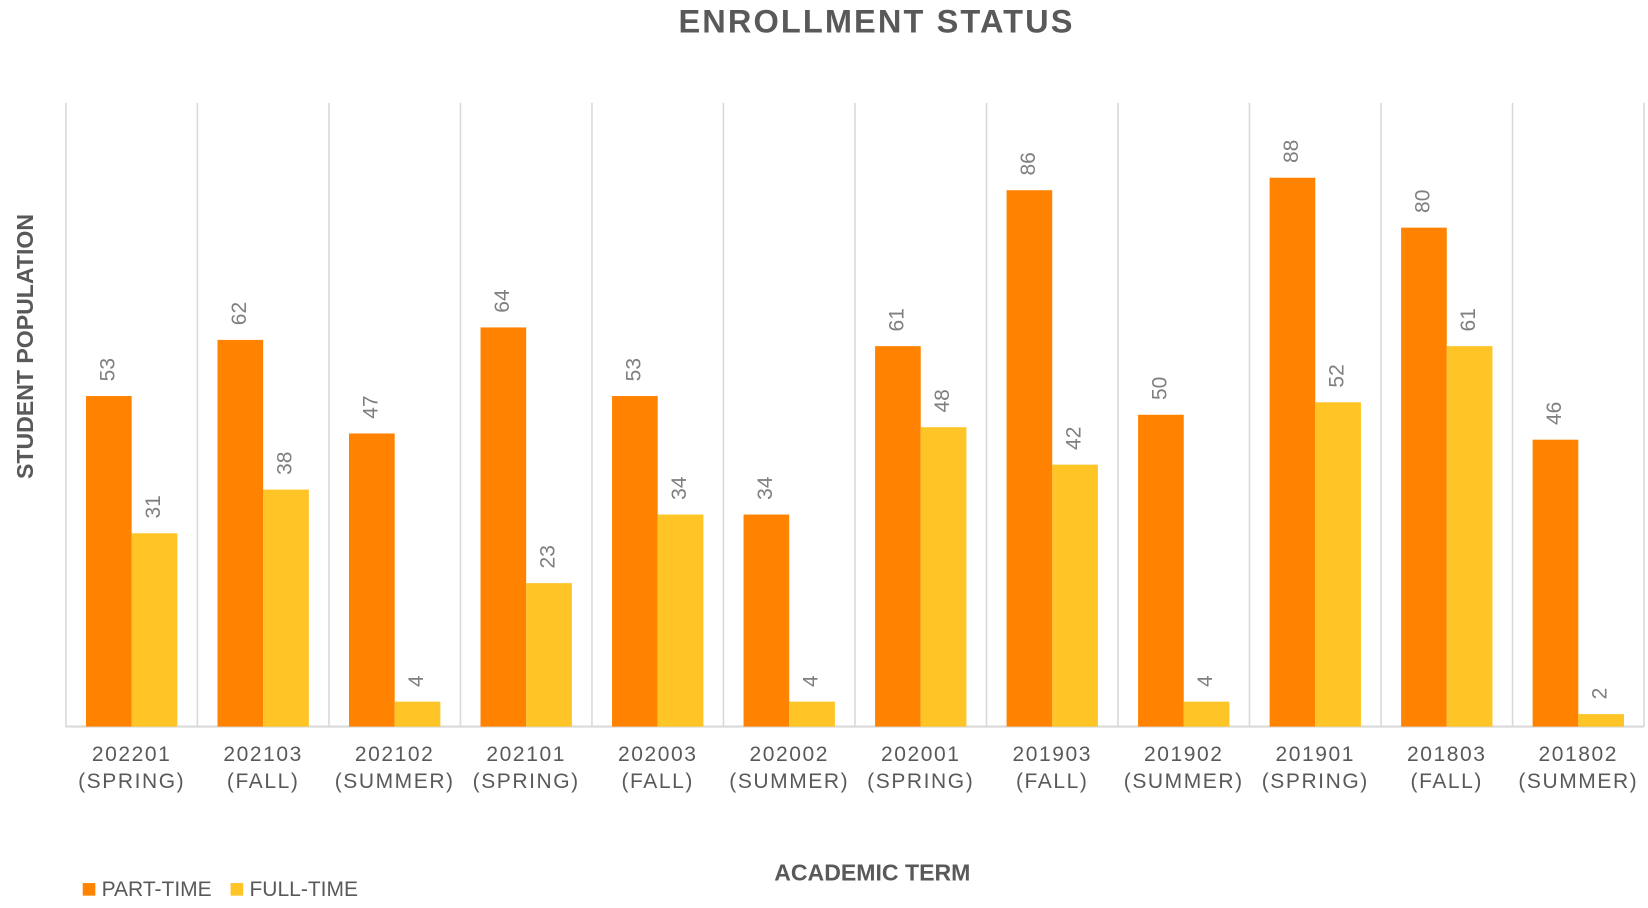  Describe the element at coordinates (1052, 767) in the screenshot. I see `x-tick-label: 201903 (FALL)` at that location.